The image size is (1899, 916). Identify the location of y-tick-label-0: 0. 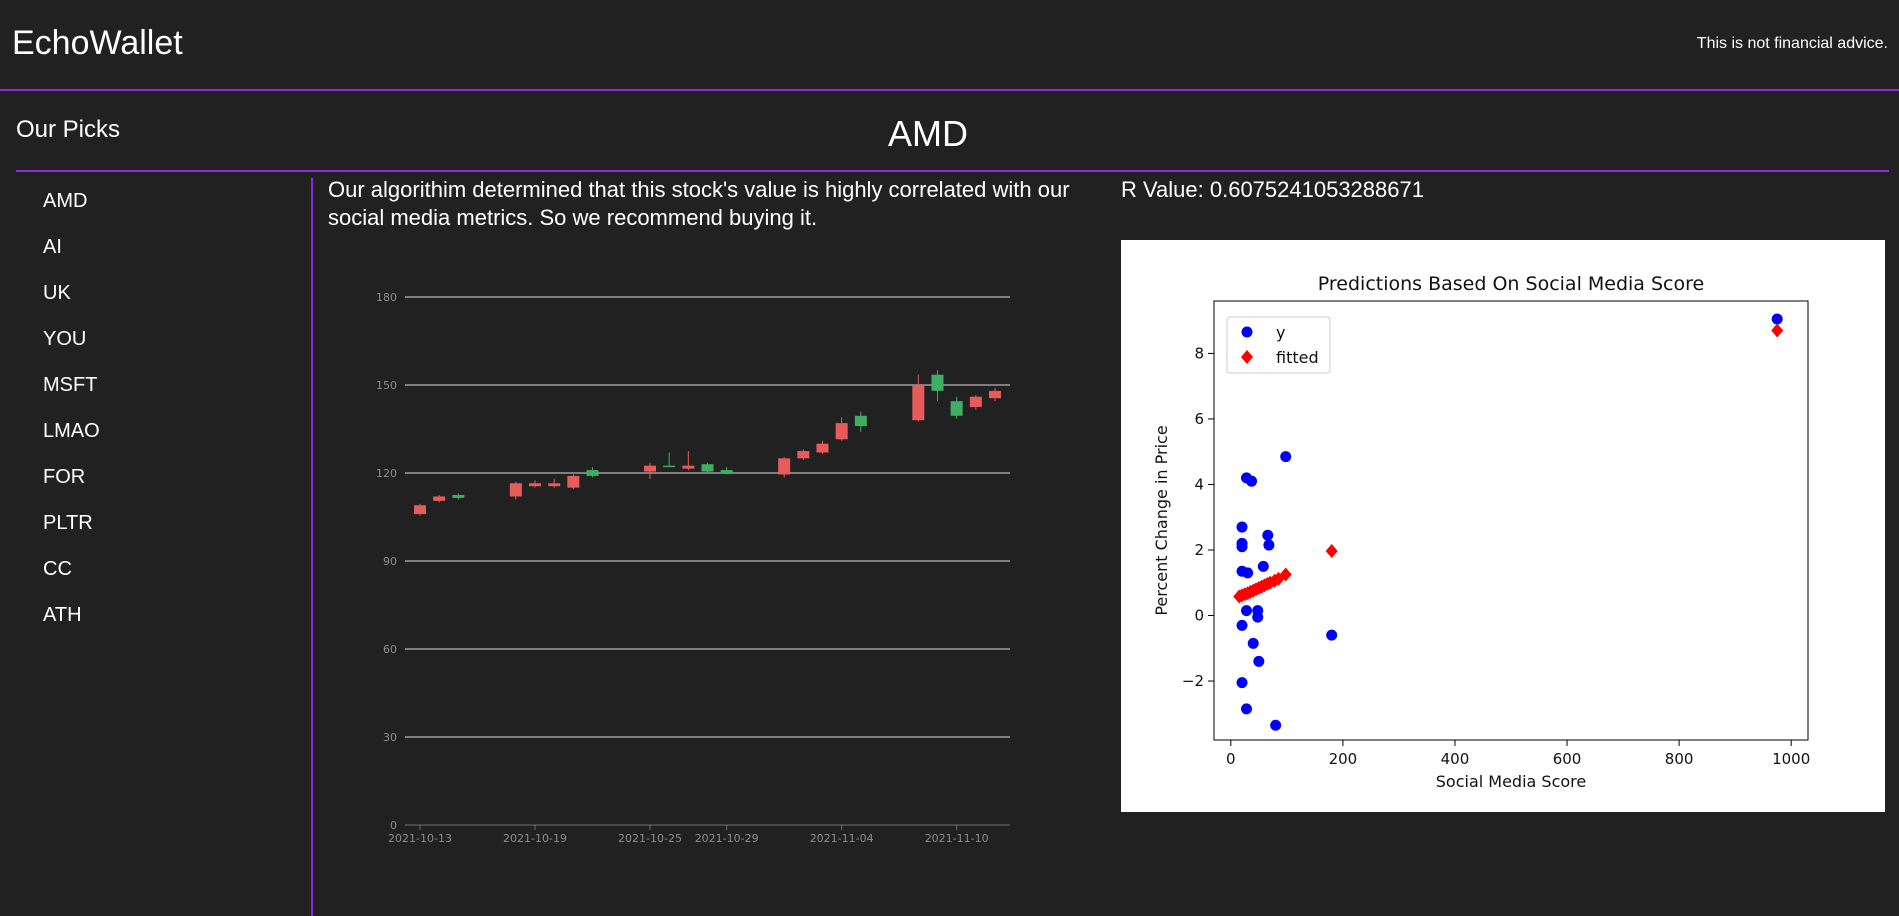
(393, 825).